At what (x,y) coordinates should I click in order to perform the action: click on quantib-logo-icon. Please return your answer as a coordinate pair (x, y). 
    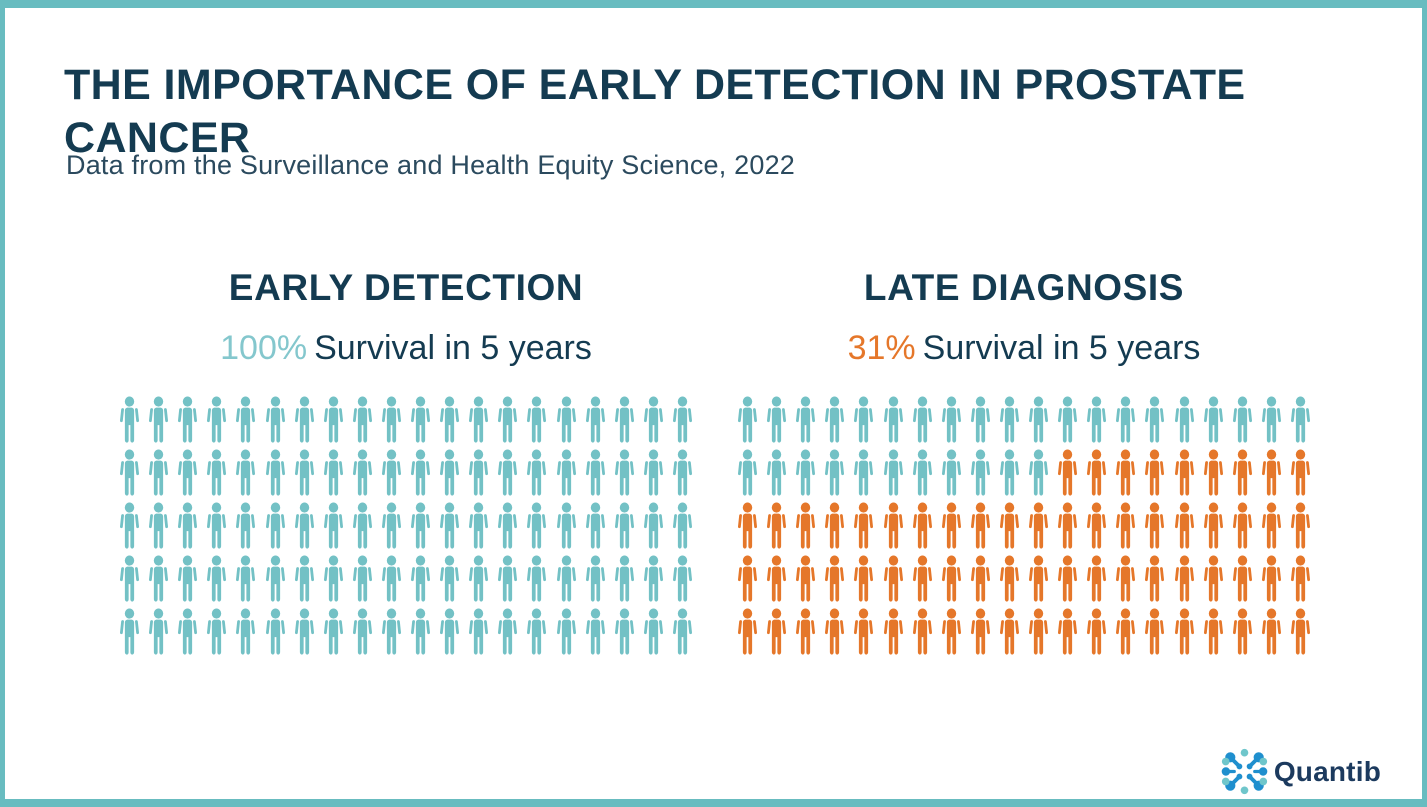
    Looking at the image, I should click on (1244, 771).